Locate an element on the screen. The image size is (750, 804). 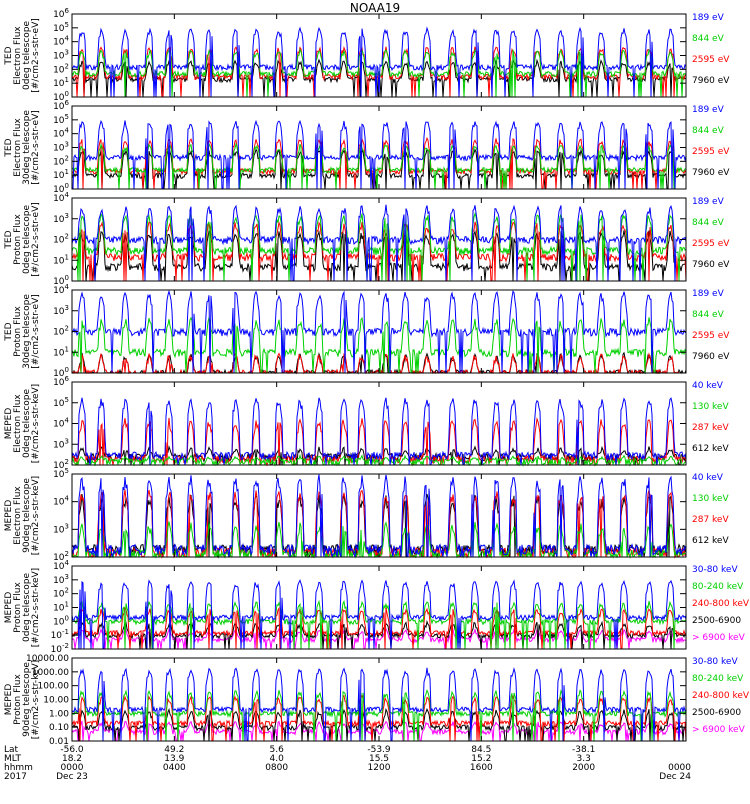
legend-entry: > 6900 keV is located at coordinates (719, 638).